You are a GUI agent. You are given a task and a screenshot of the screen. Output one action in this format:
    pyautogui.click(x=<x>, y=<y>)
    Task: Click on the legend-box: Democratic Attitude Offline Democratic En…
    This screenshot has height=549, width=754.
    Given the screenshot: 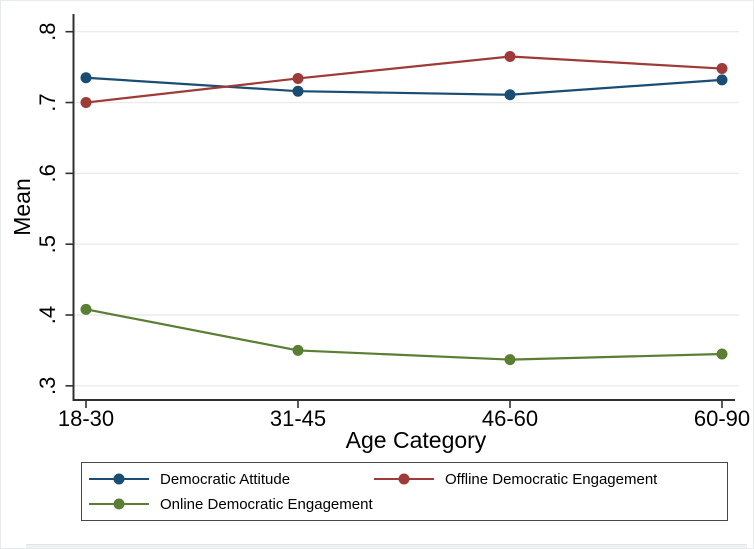 What is the action you would take?
    pyautogui.click(x=404, y=491)
    